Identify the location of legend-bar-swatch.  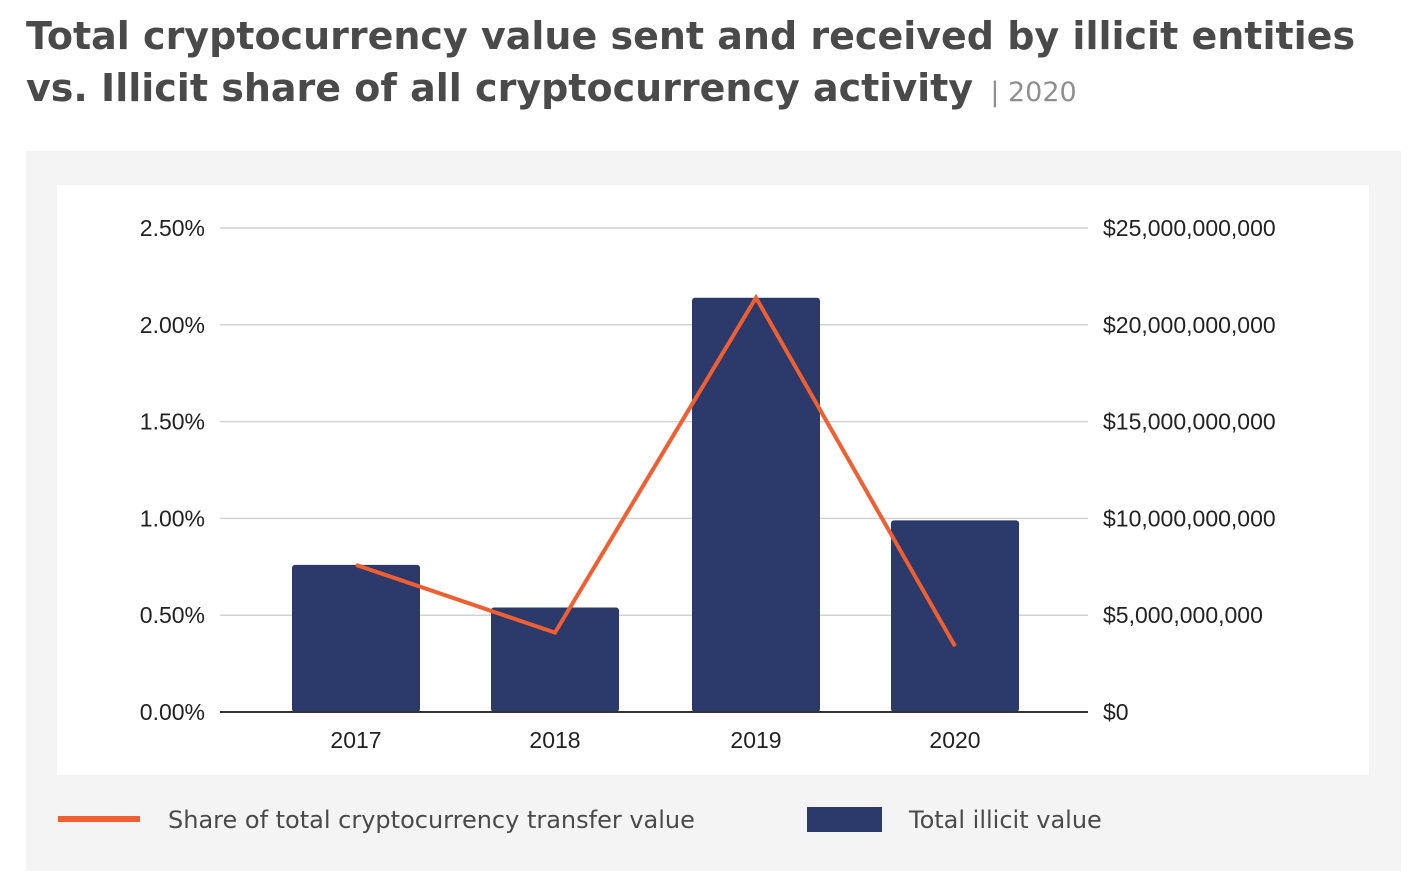
(844, 819).